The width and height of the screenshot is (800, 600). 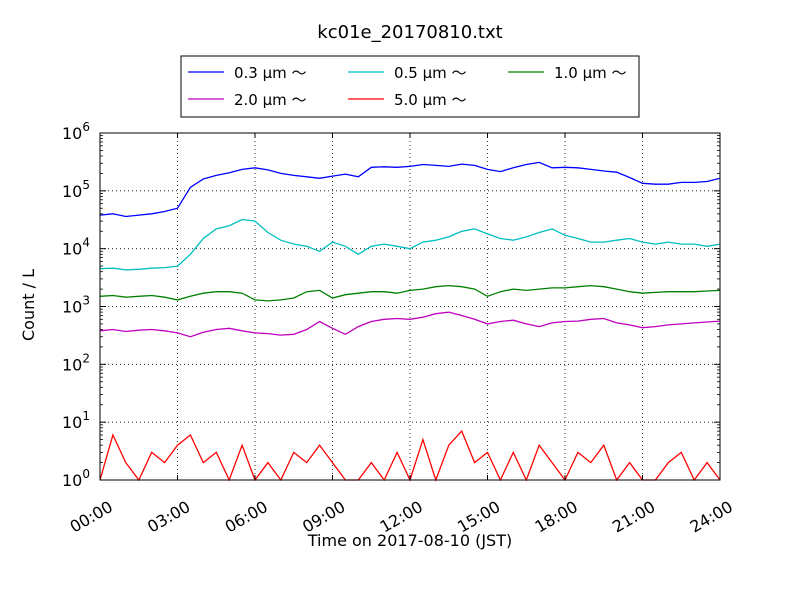 What do you see at coordinates (409, 32) in the screenshot?
I see `chart-title: kc01e_20170810.txt` at bounding box center [409, 32].